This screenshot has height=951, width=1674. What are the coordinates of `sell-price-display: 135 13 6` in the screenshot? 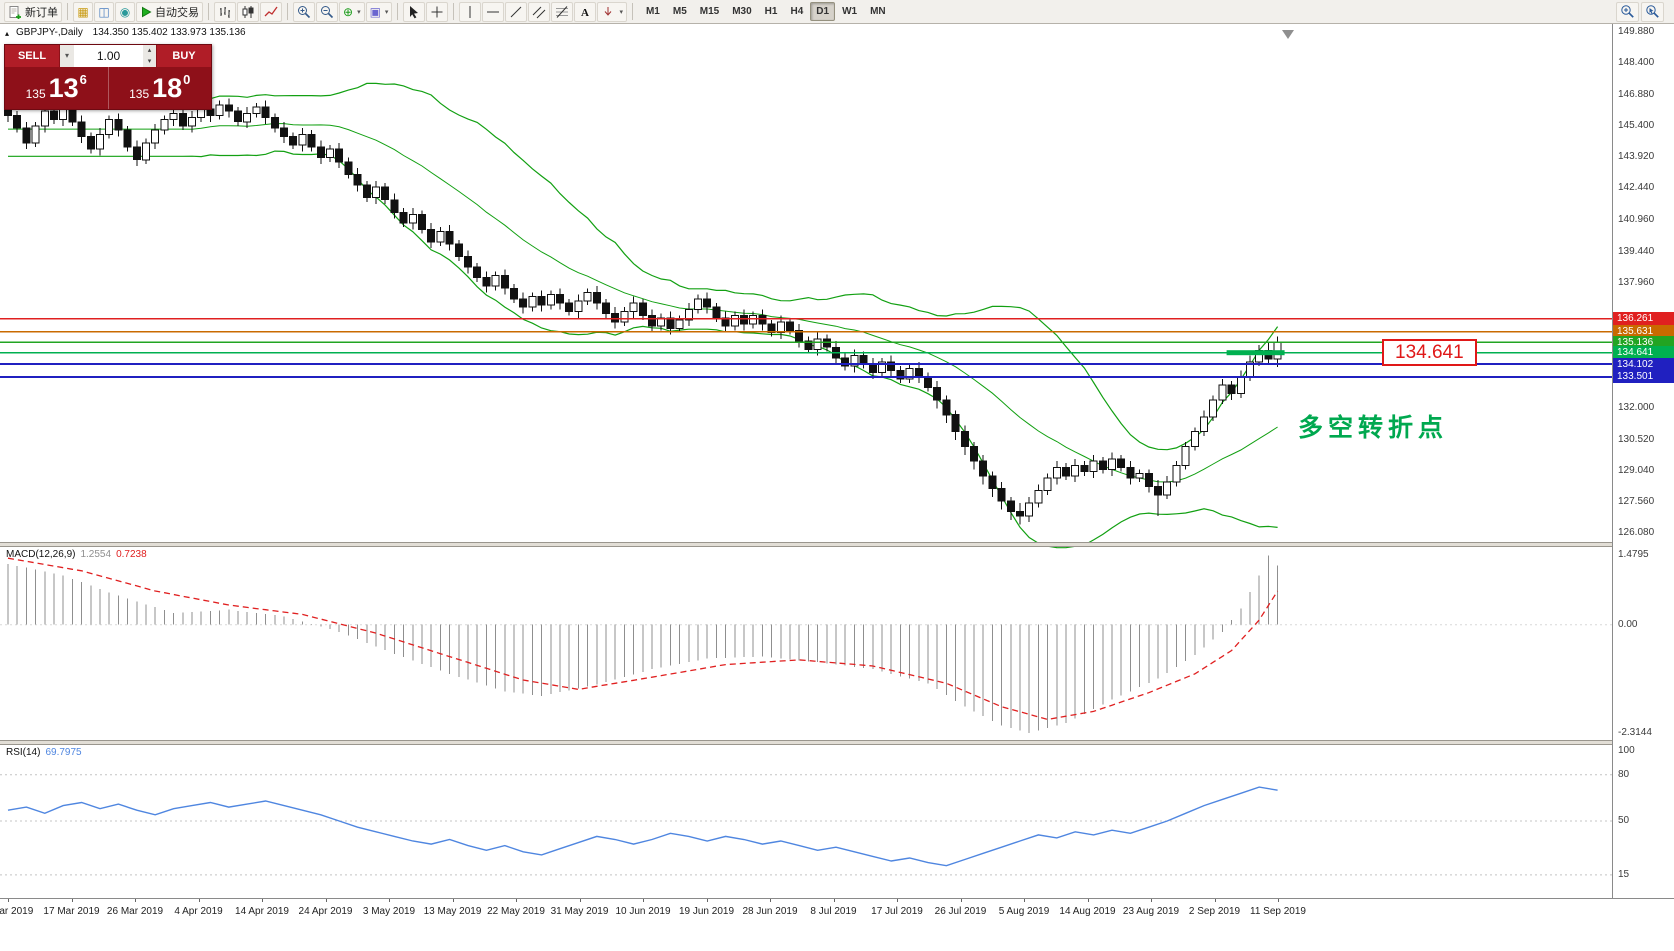 It's located at (56, 88).